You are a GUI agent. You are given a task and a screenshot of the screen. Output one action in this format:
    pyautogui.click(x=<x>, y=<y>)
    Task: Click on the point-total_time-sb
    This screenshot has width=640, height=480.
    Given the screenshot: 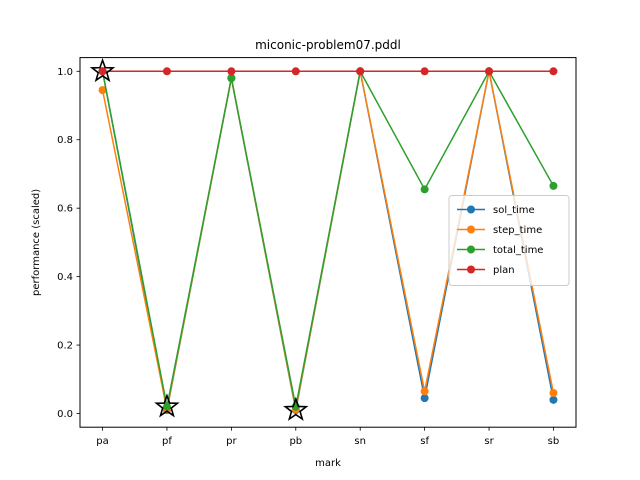 What is the action you would take?
    pyautogui.click(x=553, y=185)
    